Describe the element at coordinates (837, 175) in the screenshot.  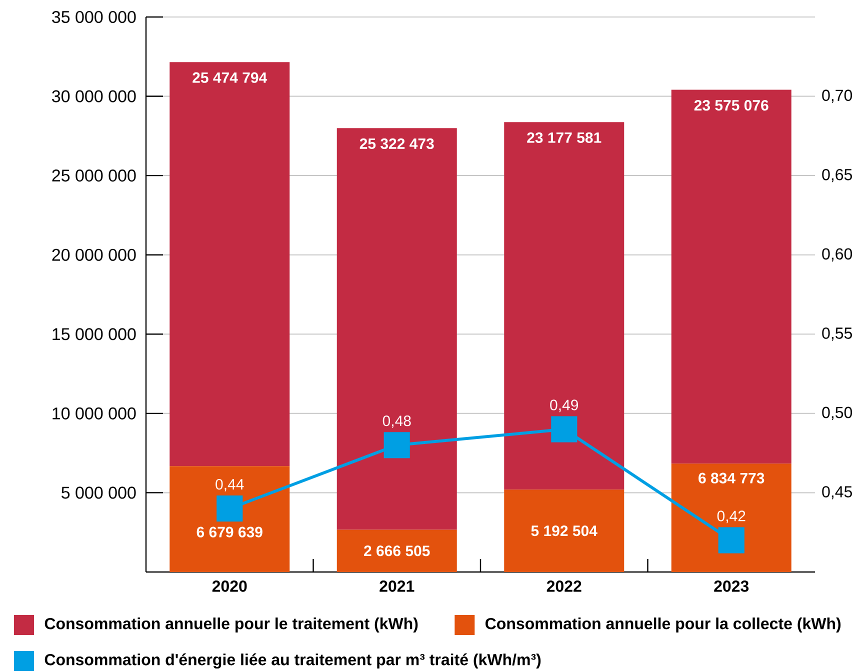
I see `y2-tick-label: 0,65` at that location.